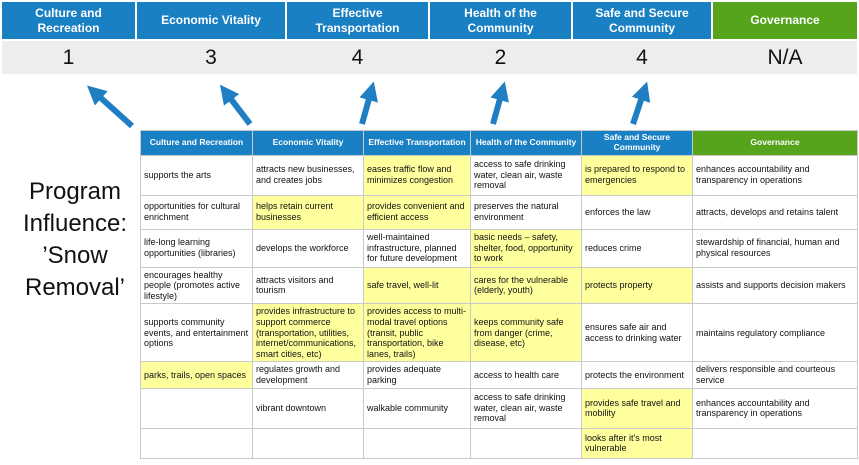  What do you see at coordinates (211, 20) in the screenshot?
I see `pillar-header-economic-vitality: Economic Vitality` at bounding box center [211, 20].